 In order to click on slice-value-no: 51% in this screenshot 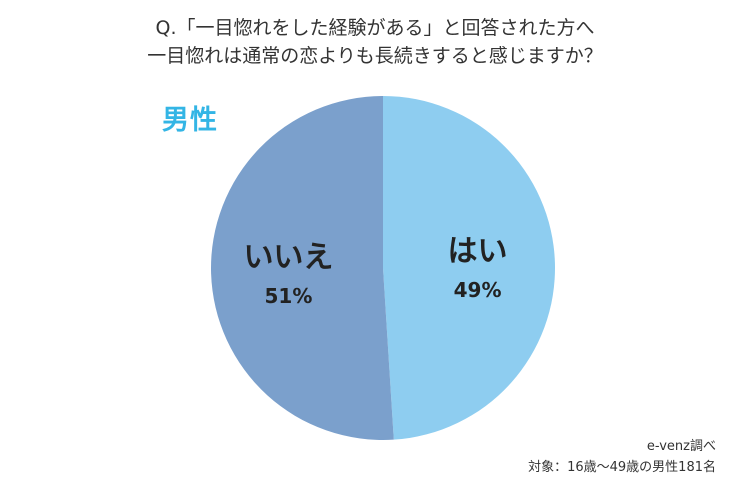, I will do `click(289, 296)`.